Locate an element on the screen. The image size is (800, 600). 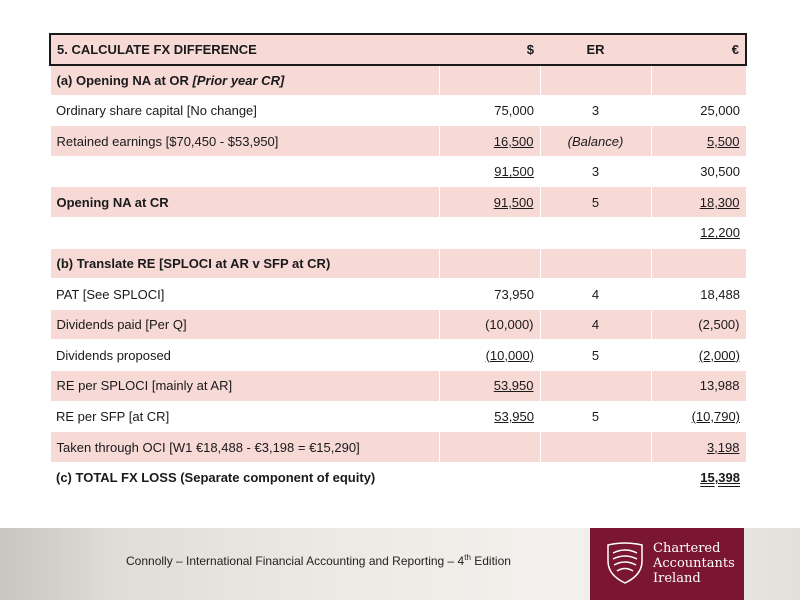
row-euro: 3,198 is located at coordinates (698, 447).